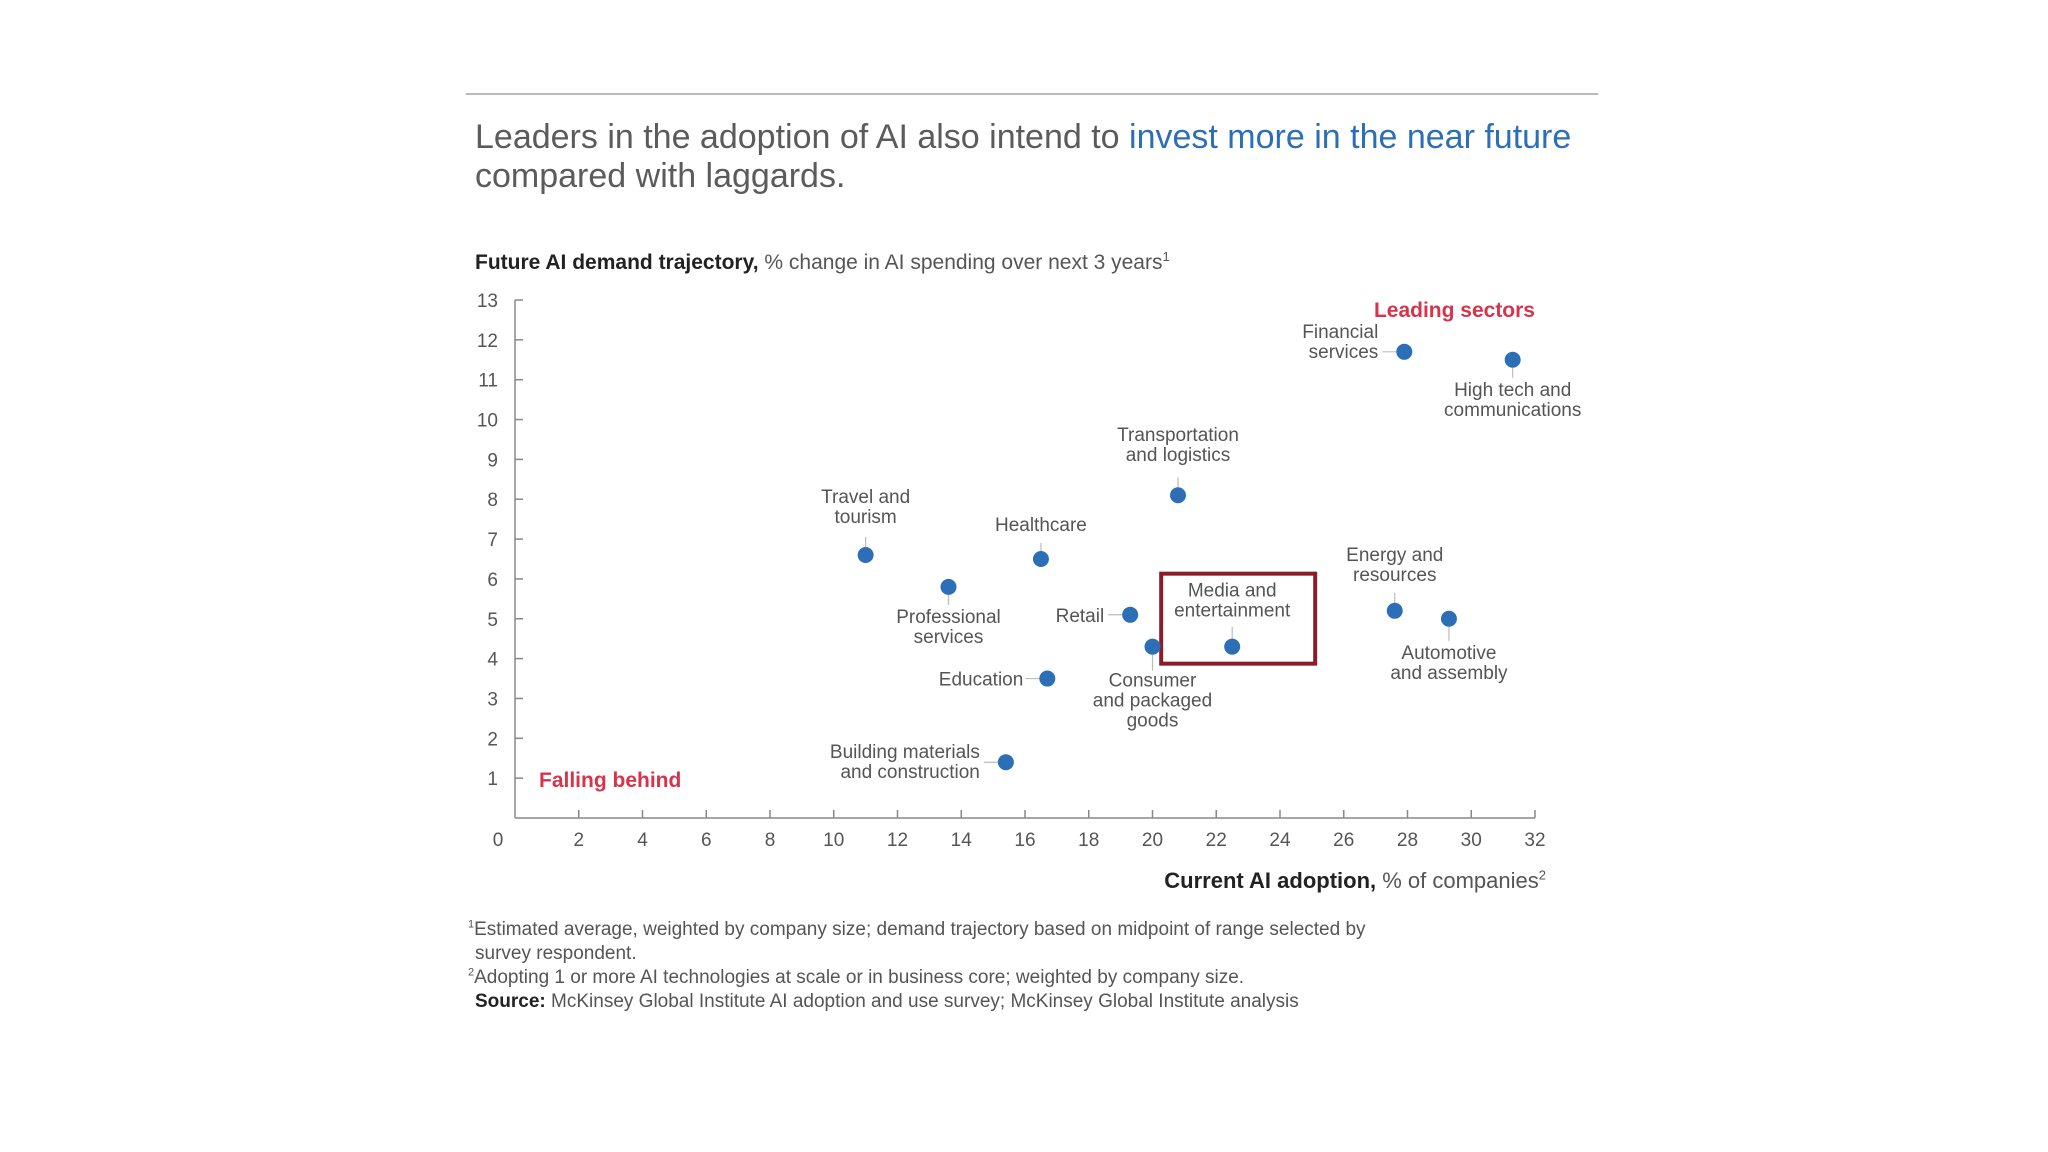  What do you see at coordinates (706, 840) in the screenshot?
I see `x-tick-label: 6` at bounding box center [706, 840].